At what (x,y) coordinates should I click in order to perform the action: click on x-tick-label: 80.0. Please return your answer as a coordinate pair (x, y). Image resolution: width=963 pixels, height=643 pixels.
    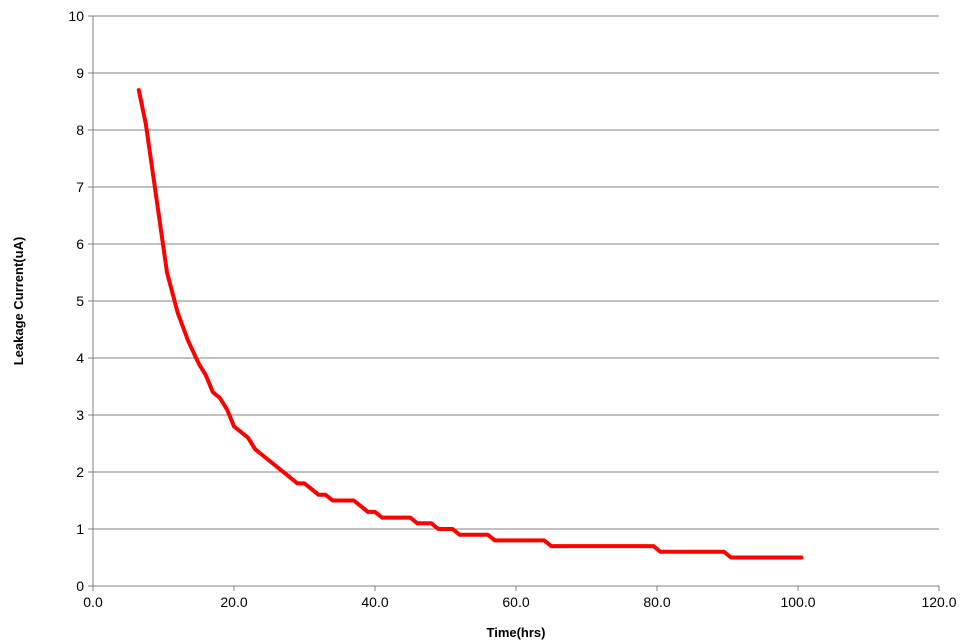
    Looking at the image, I should click on (656, 602).